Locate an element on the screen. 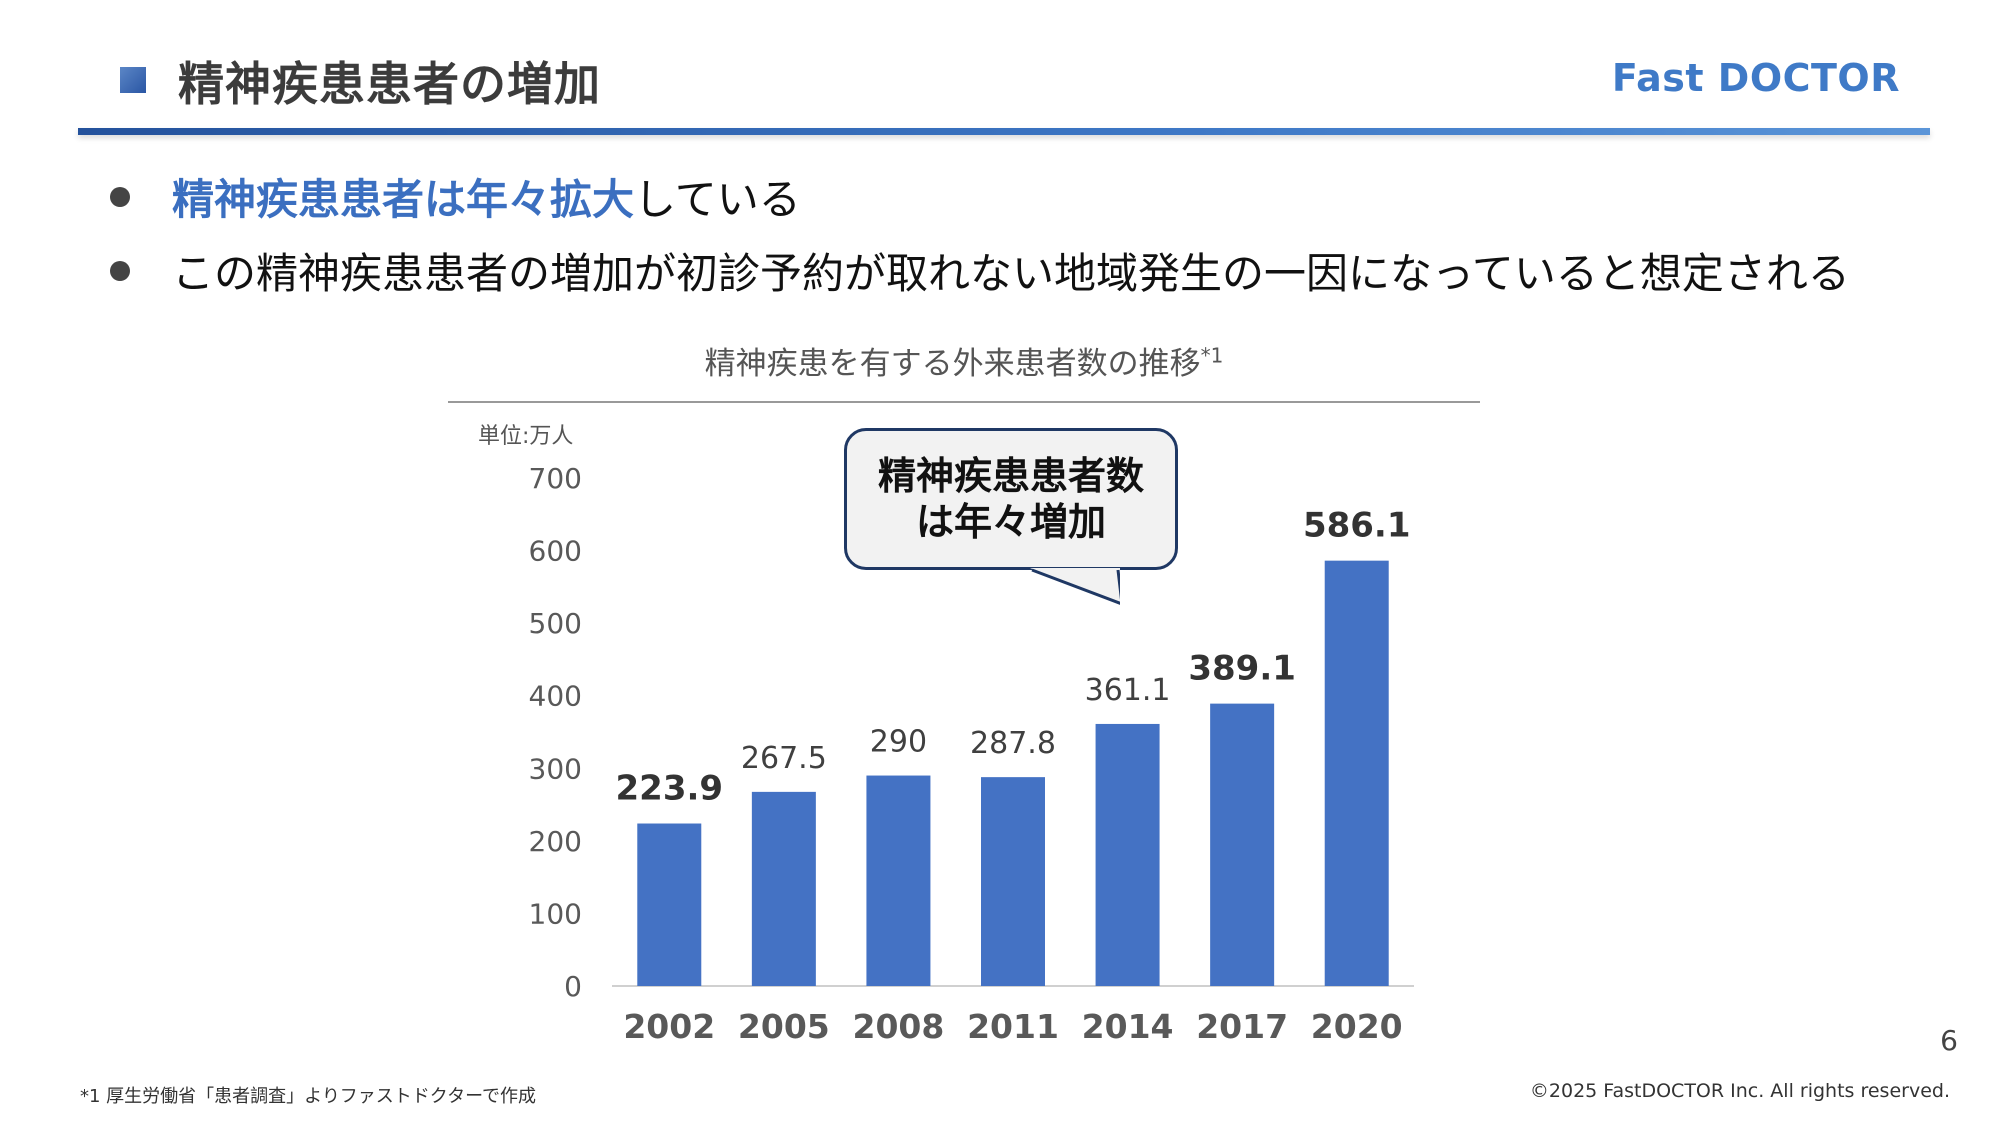  x-tick-label: 2011 is located at coordinates (1013, 1026).